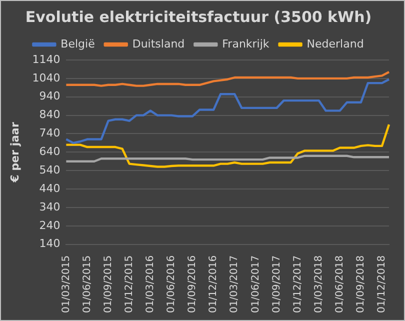 The width and height of the screenshot is (405, 321). Describe the element at coordinates (49, 151) in the screenshot. I see `y-tick-label: 640` at that location.